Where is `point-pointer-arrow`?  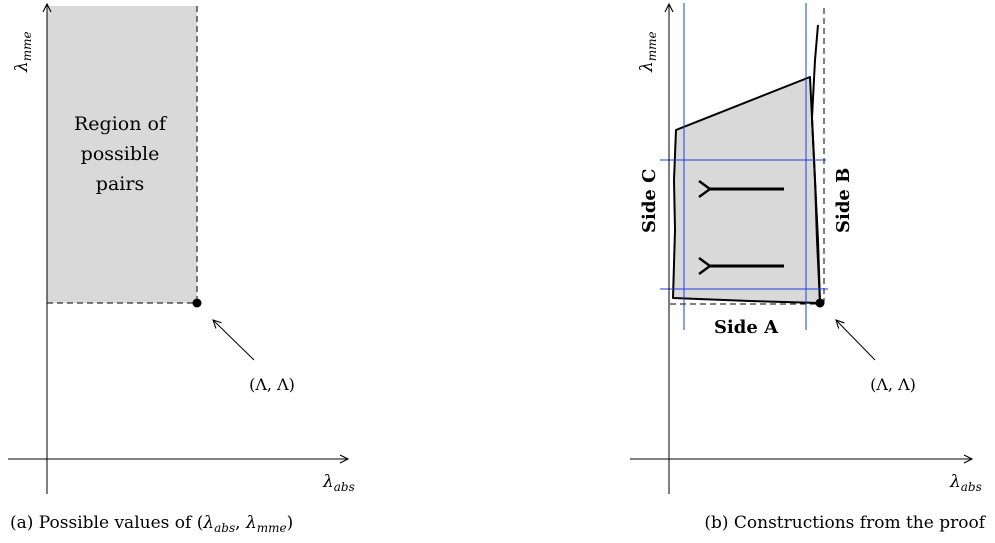
point-pointer-arrow is located at coordinates (234, 340).